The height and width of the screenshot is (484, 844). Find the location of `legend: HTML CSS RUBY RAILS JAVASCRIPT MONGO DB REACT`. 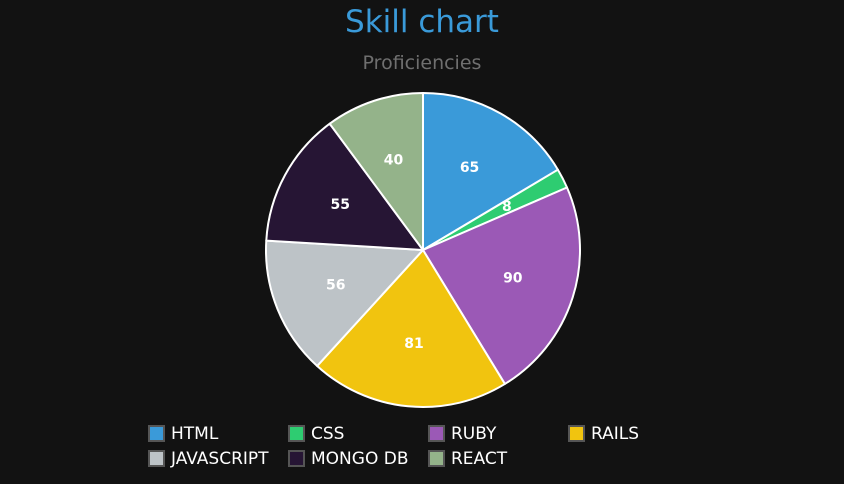

legend: HTML CSS RUBY RAILS JAVASCRIPT MONGO DB REACT is located at coordinates (428, 446).